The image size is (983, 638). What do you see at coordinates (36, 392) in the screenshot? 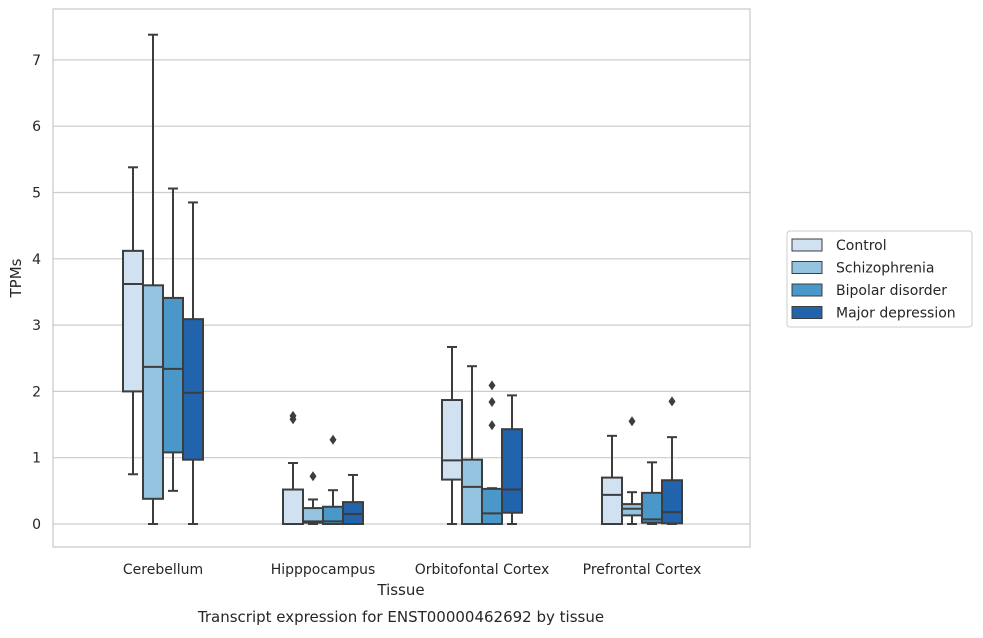
I see `y-tick-label: 2` at bounding box center [36, 392].